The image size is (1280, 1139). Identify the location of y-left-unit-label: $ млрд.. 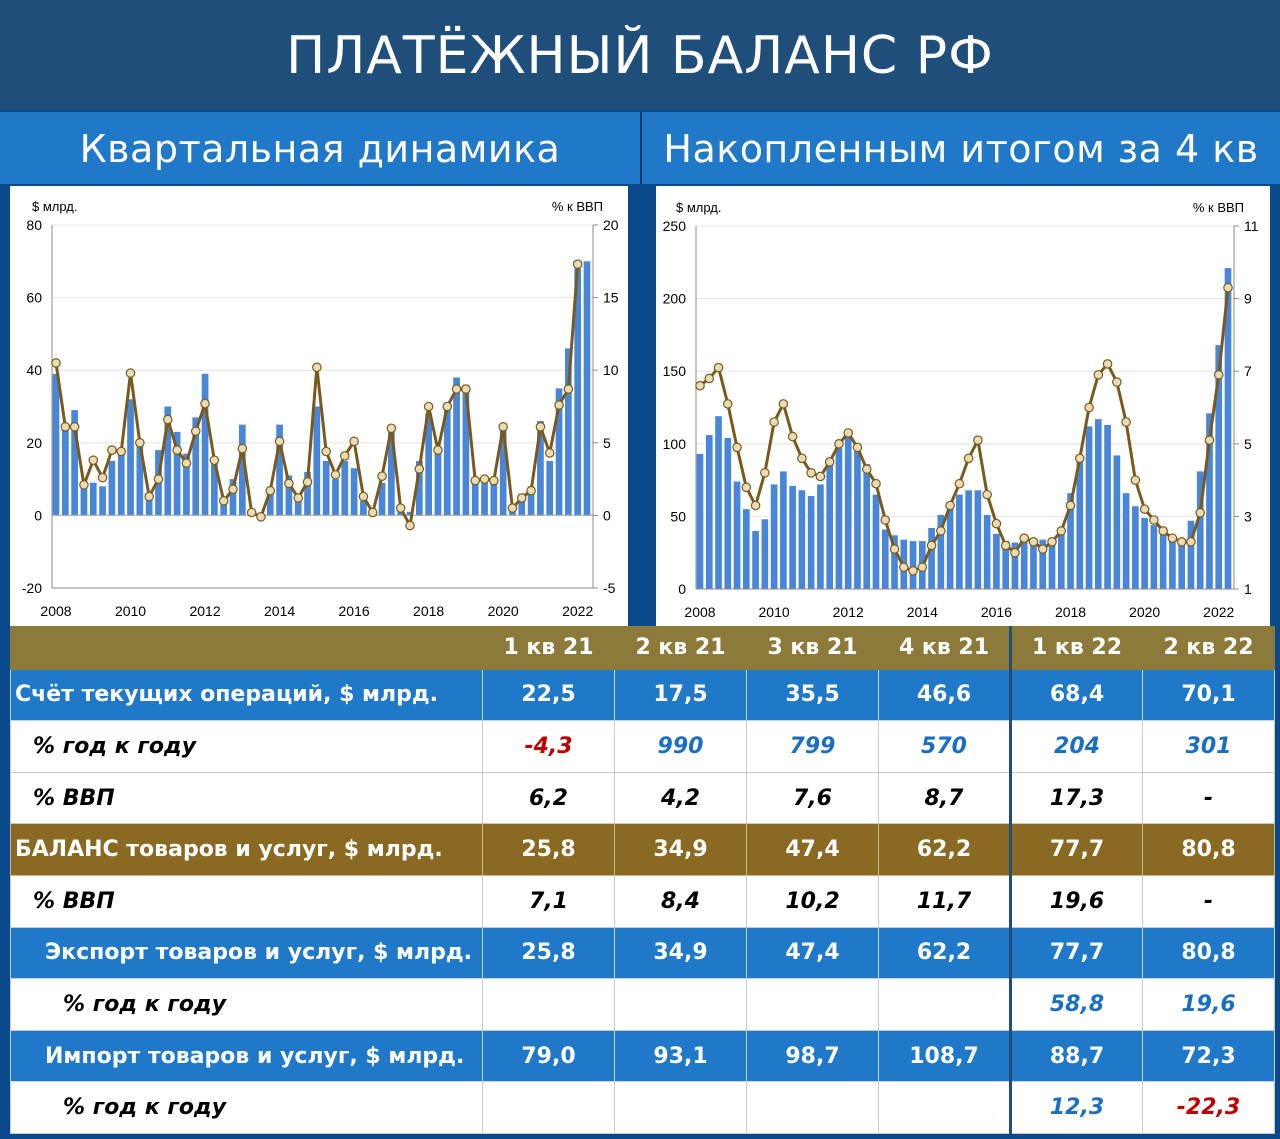
(55, 206).